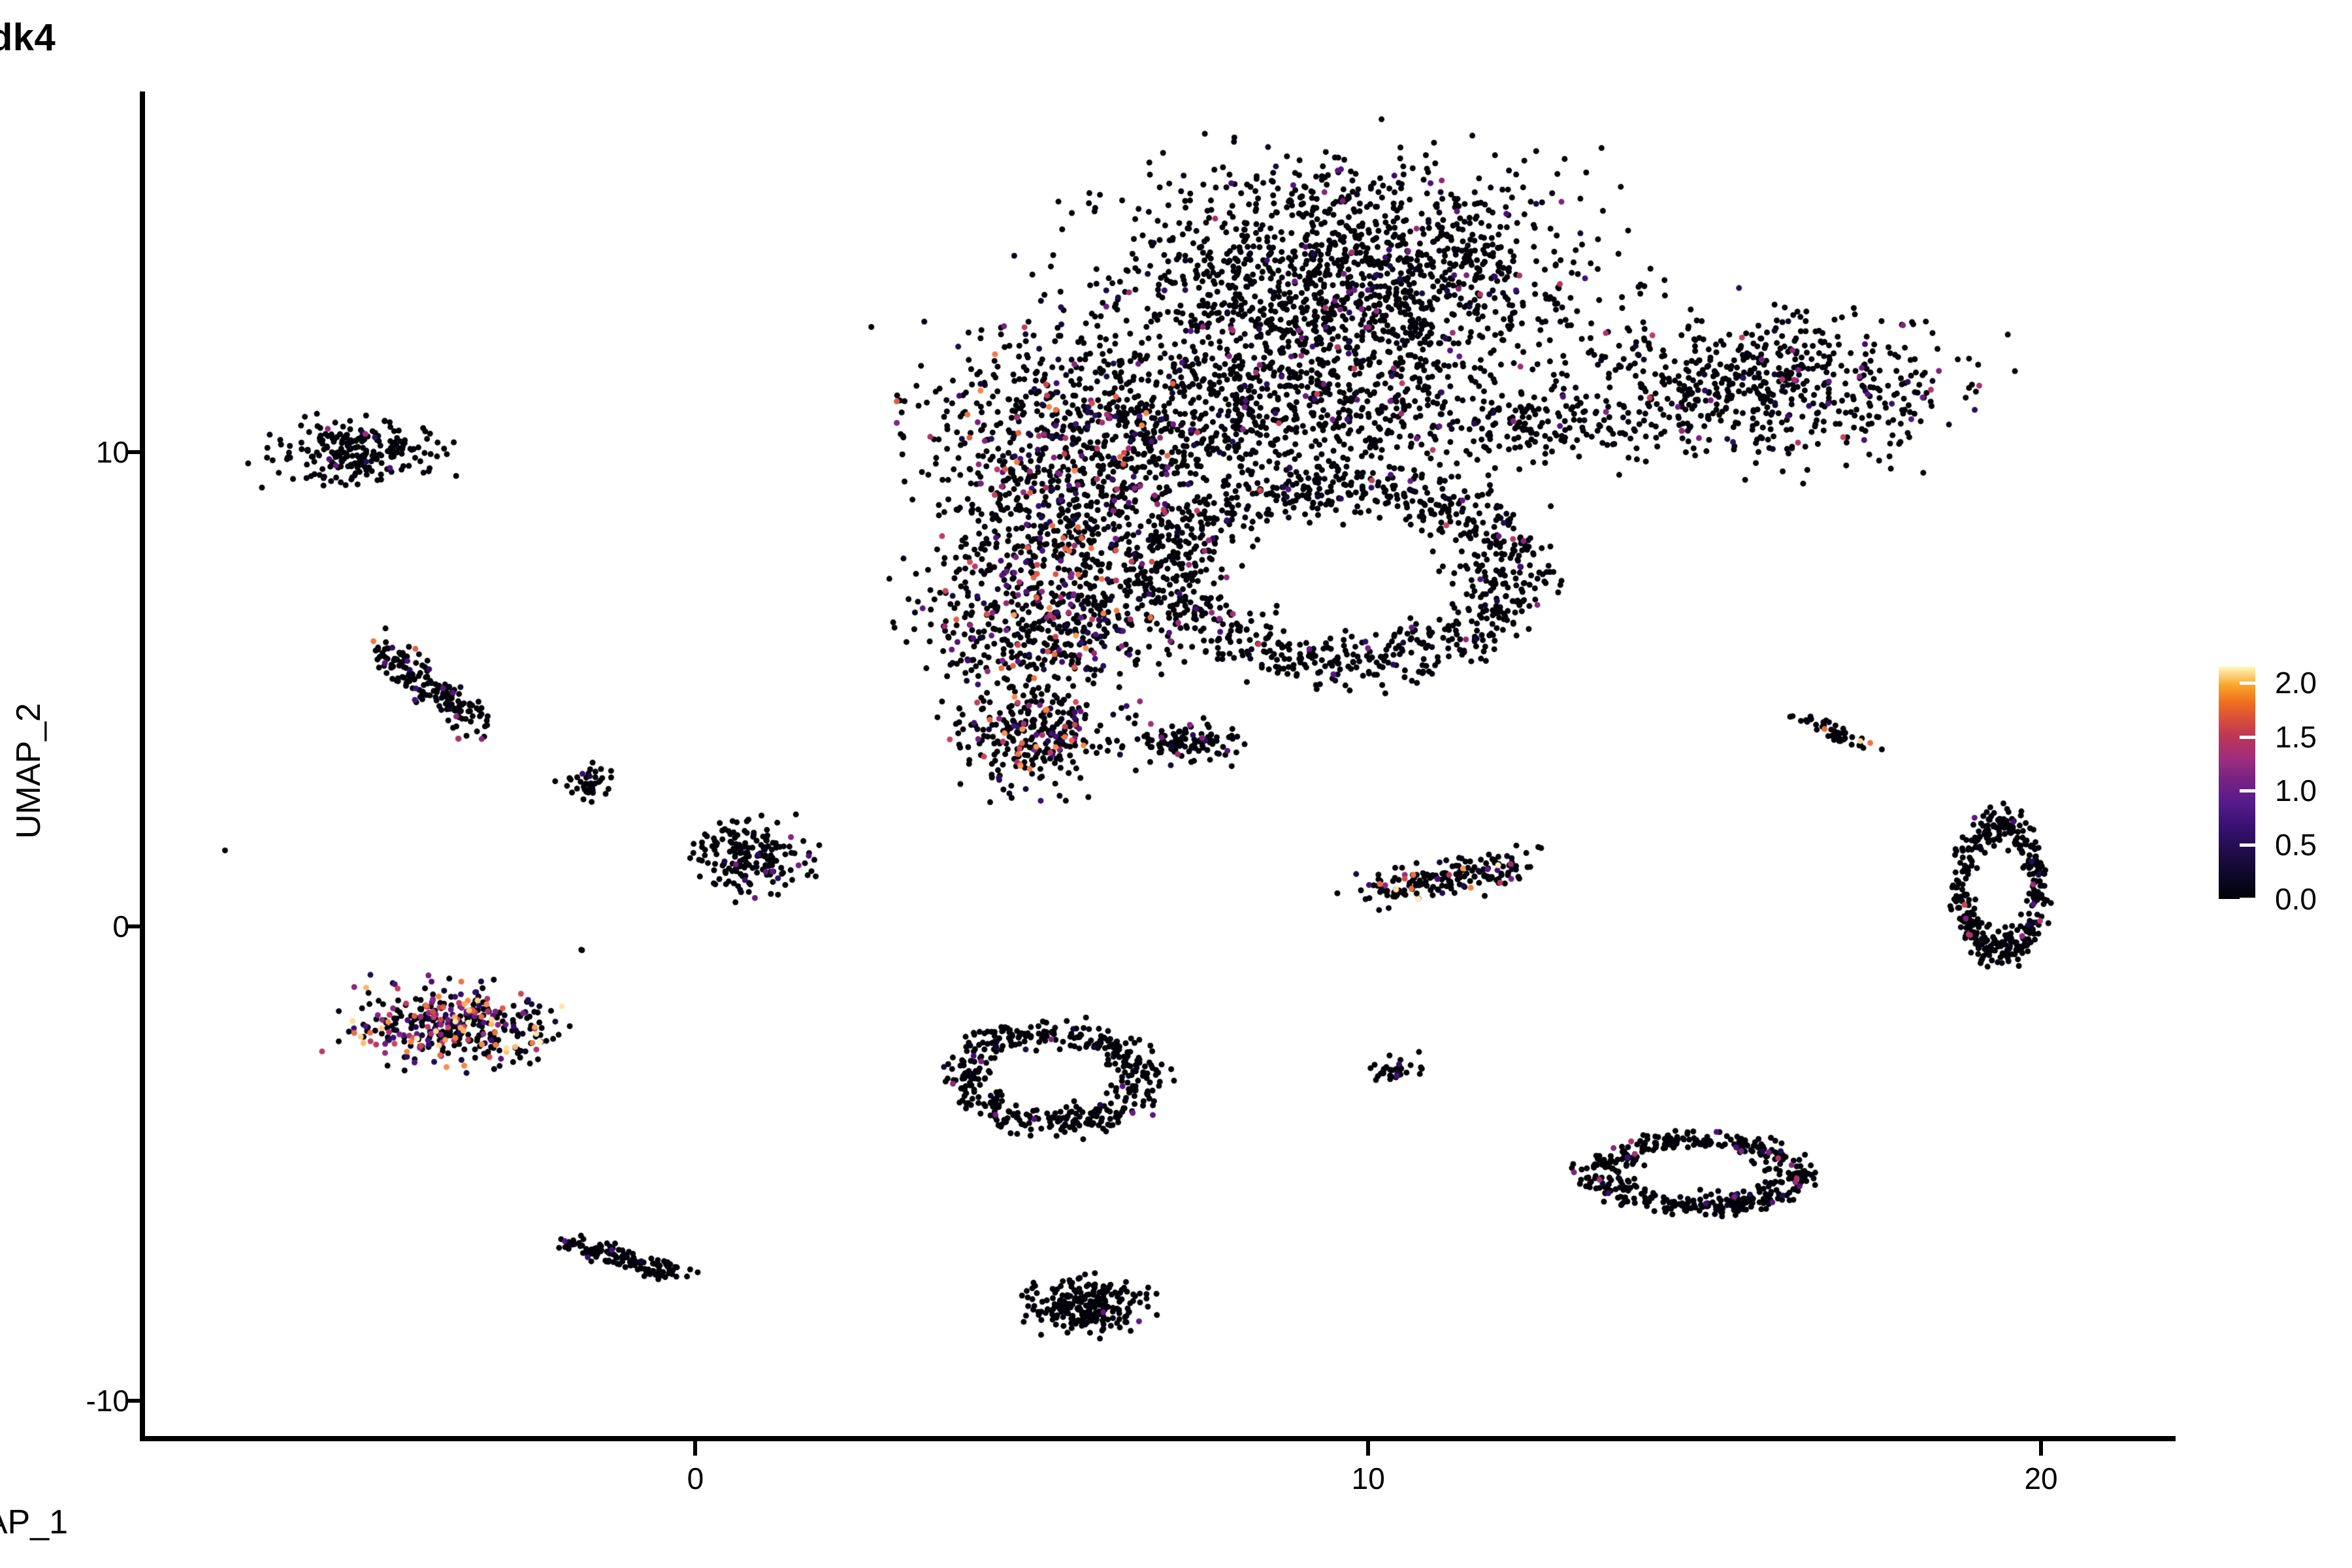 This screenshot has width=2352, height=1568. I want to click on x-tick-label: 0, so click(695, 1478).